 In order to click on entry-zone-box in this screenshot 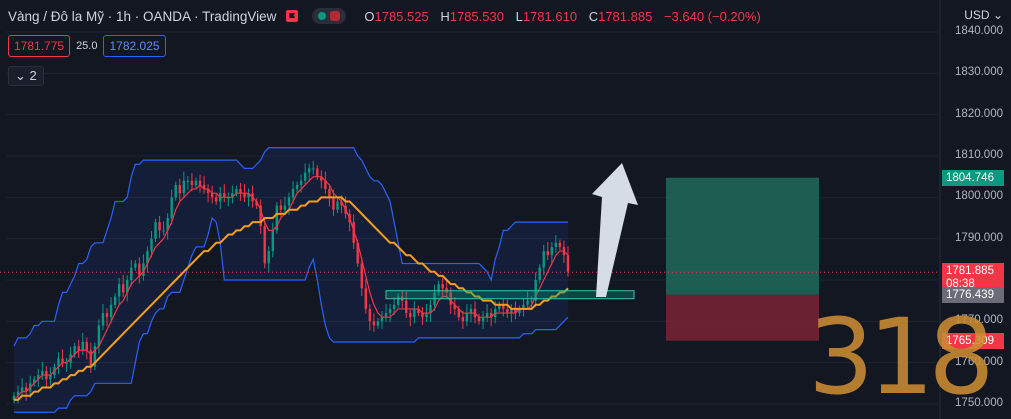, I will do `click(510, 295)`.